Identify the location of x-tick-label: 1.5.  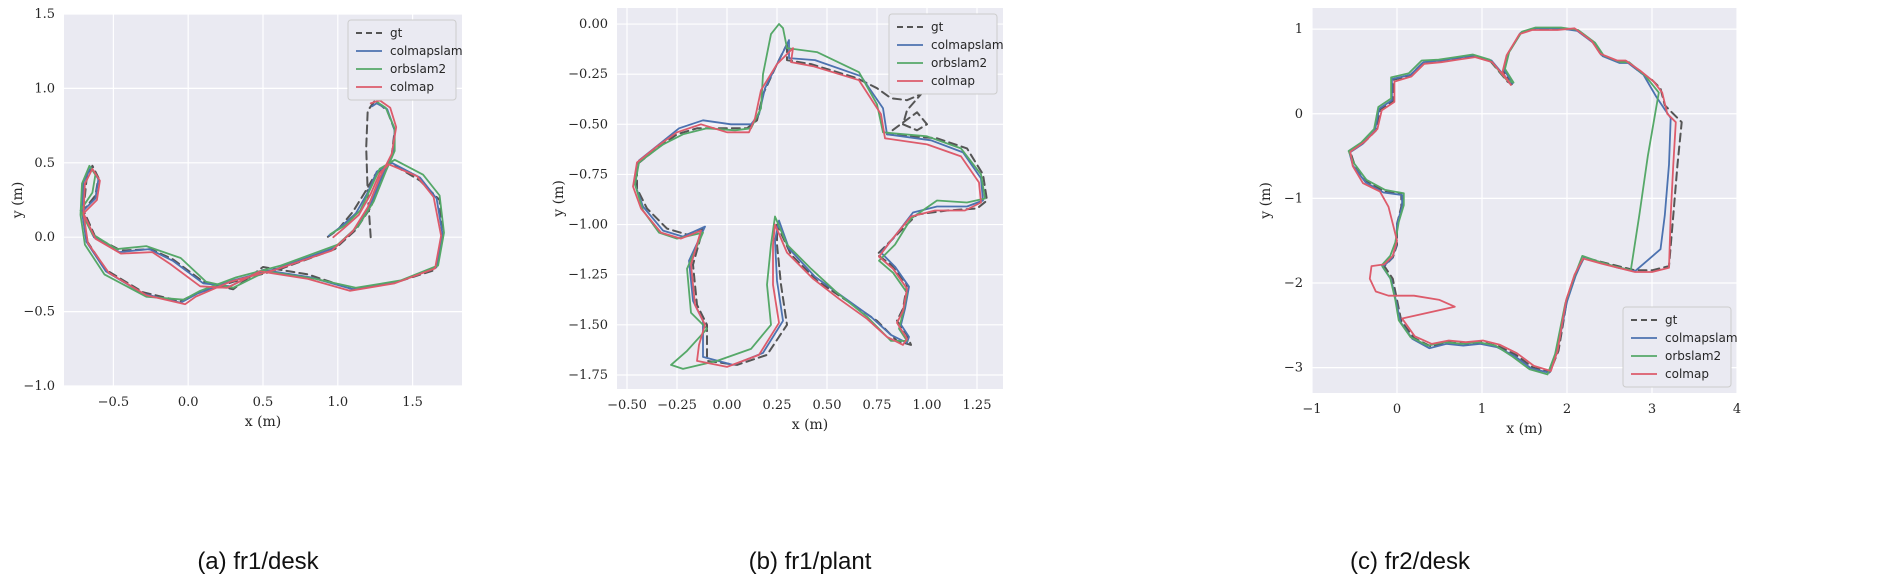
(412, 402).